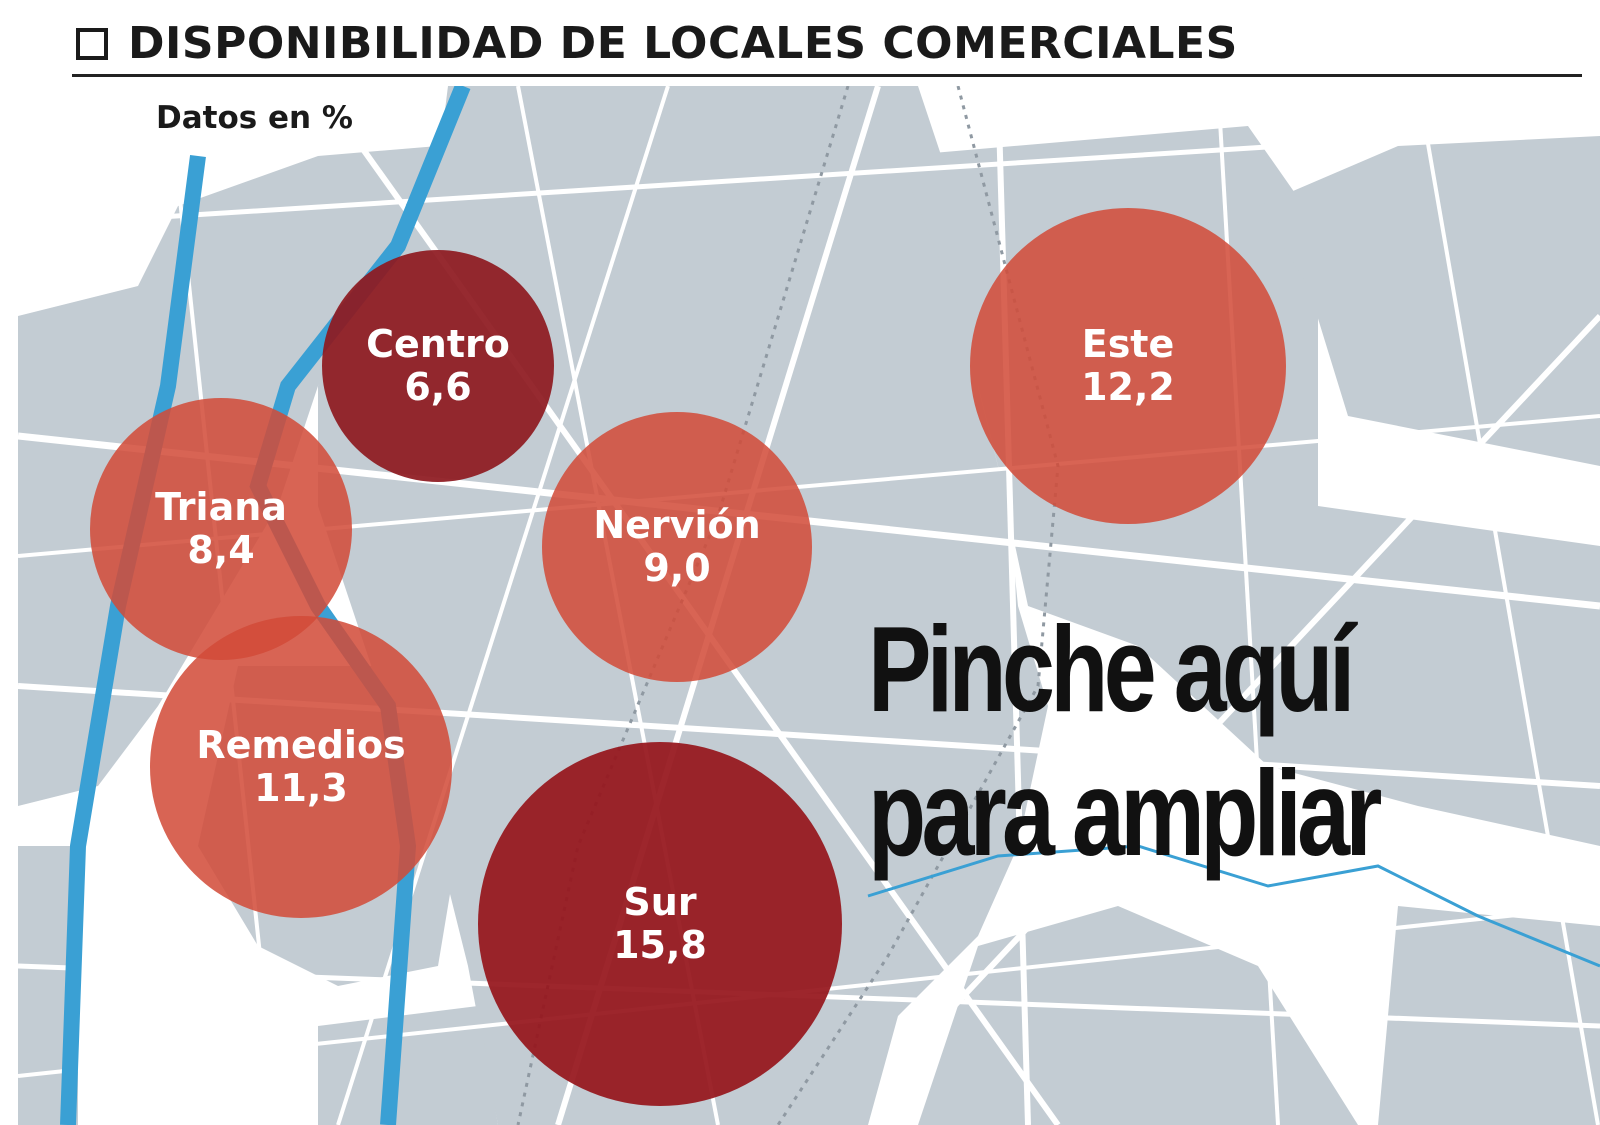  I want to click on zone-remedios: Remedios 11,3, so click(301, 767).